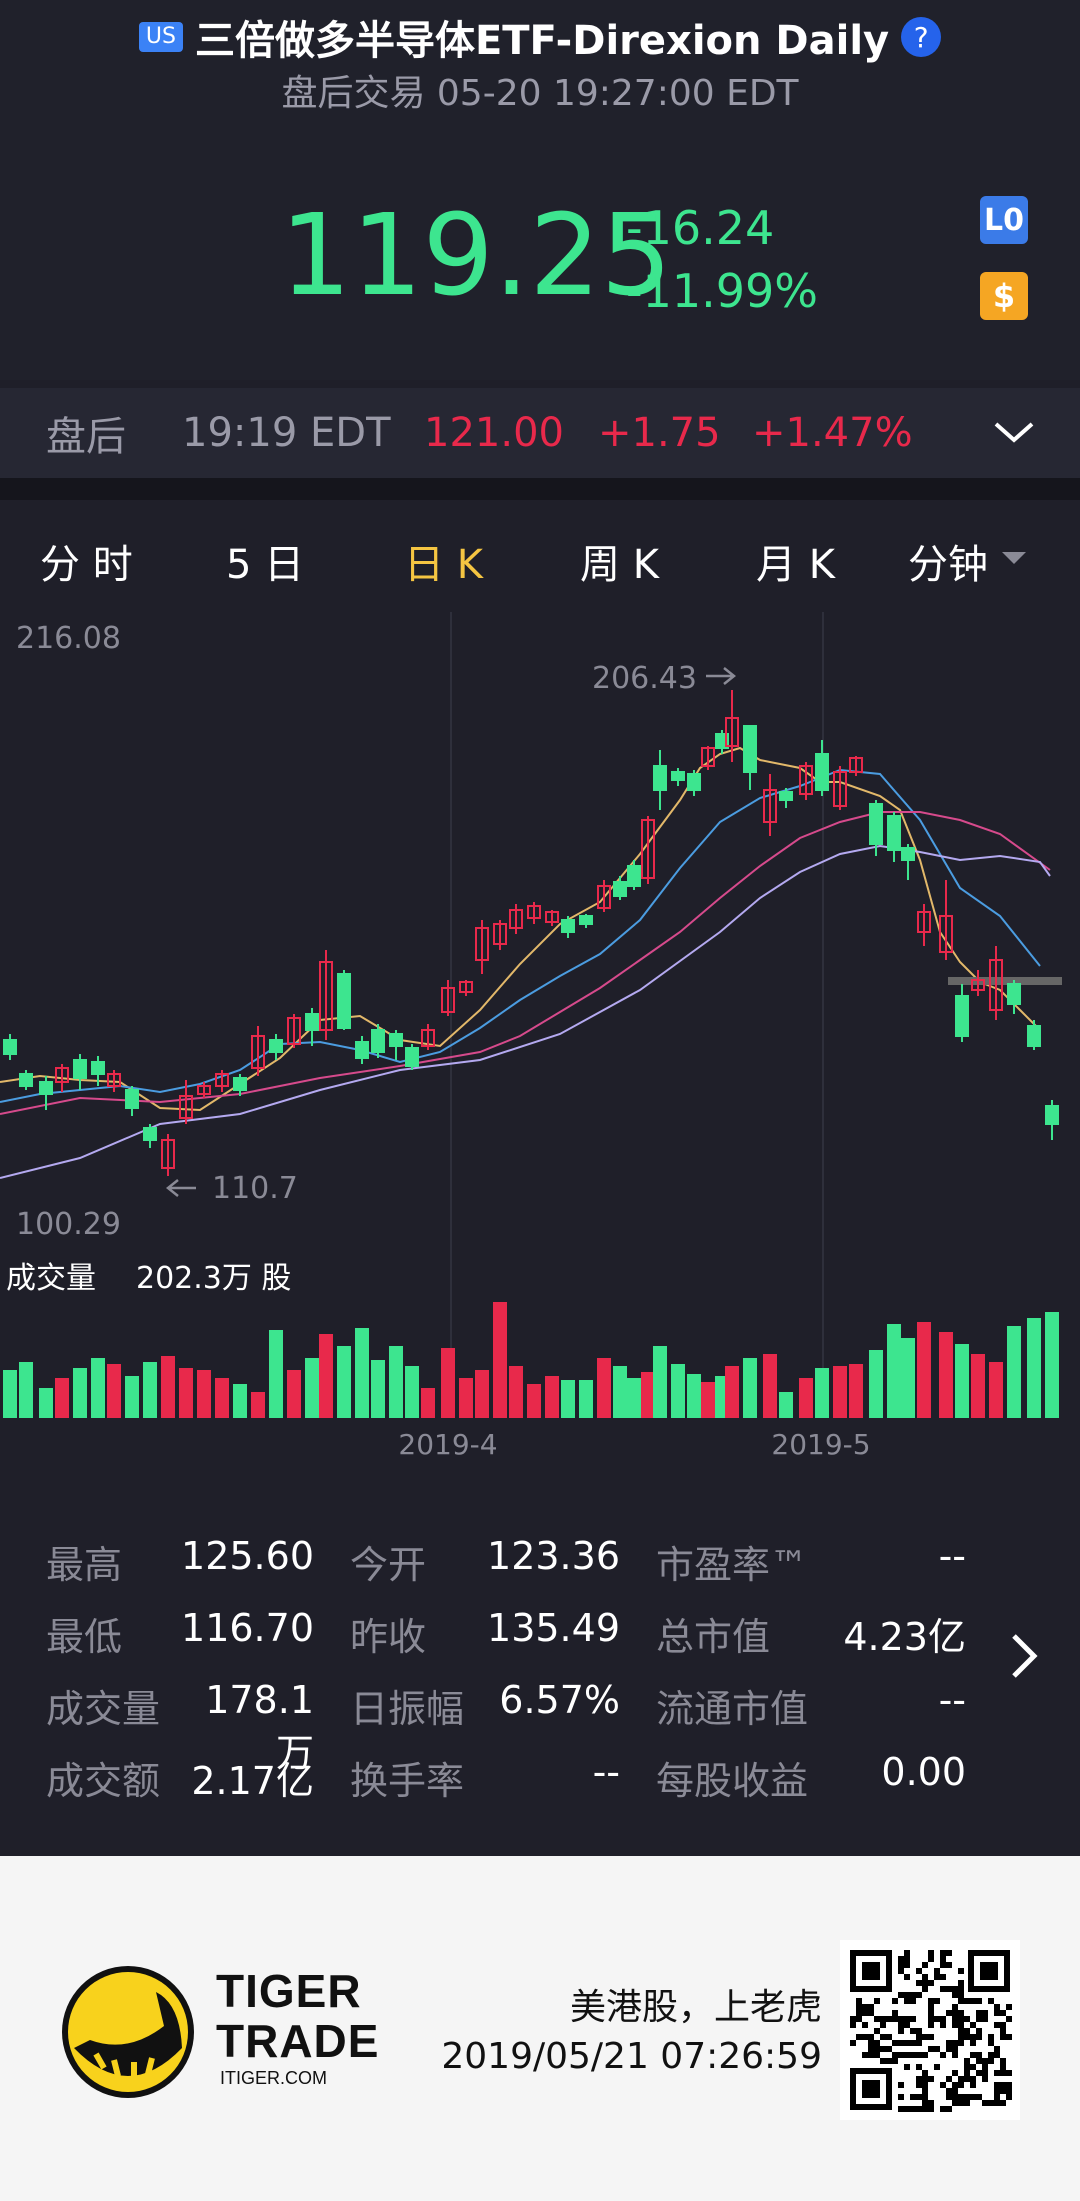  Describe the element at coordinates (273, 2078) in the screenshot. I see `brand-url: ITIGER.COM` at that location.